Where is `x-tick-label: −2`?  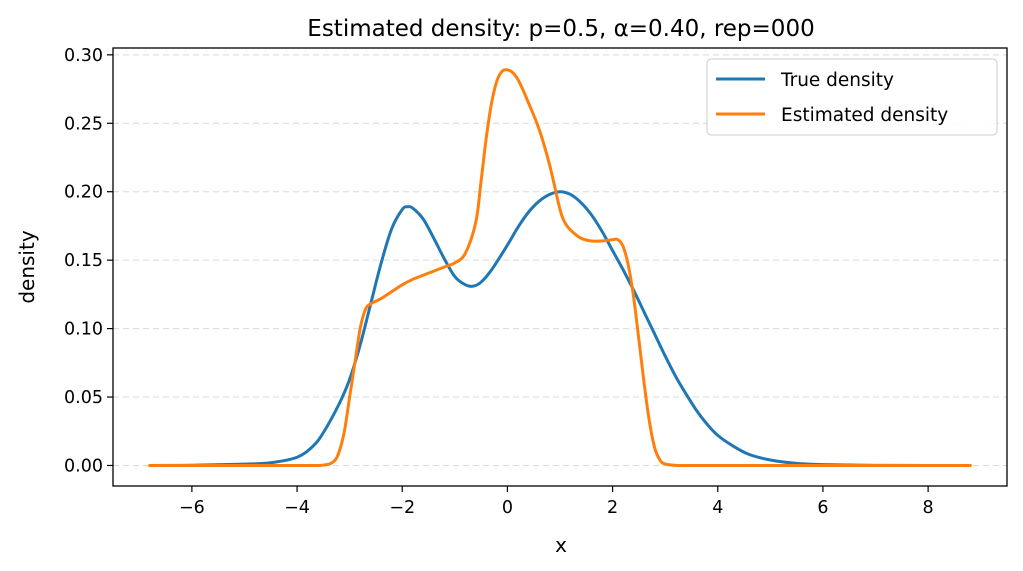
x-tick-label: −2 is located at coordinates (402, 508).